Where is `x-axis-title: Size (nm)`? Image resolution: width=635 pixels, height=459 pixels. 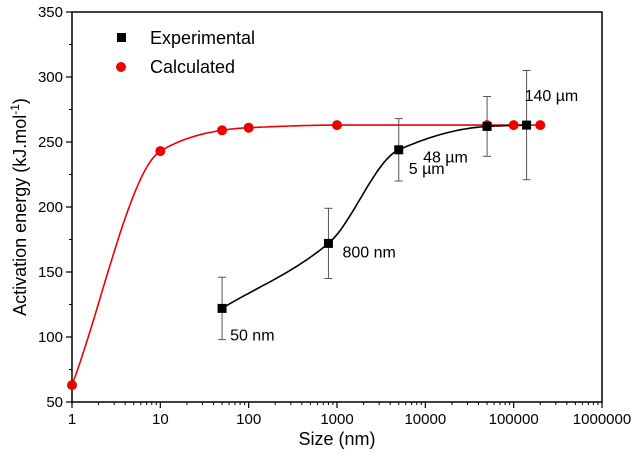 x-axis-title: Size (nm) is located at coordinates (336, 439).